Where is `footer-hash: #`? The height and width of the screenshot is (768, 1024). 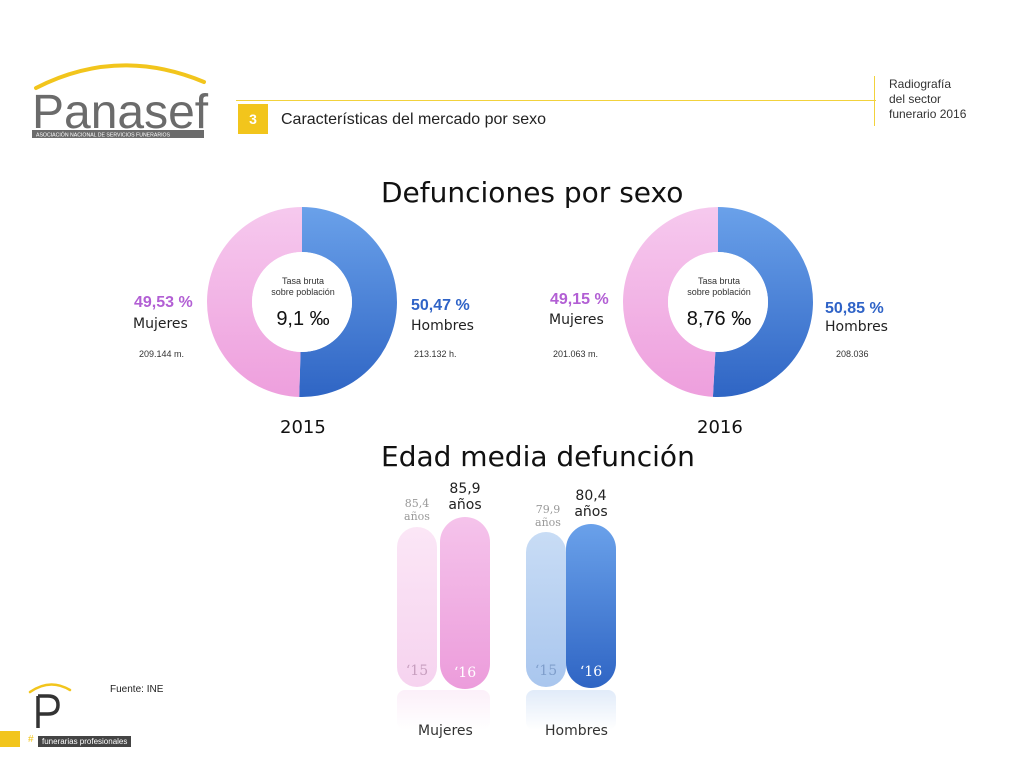
footer-hash: # is located at coordinates (31, 739).